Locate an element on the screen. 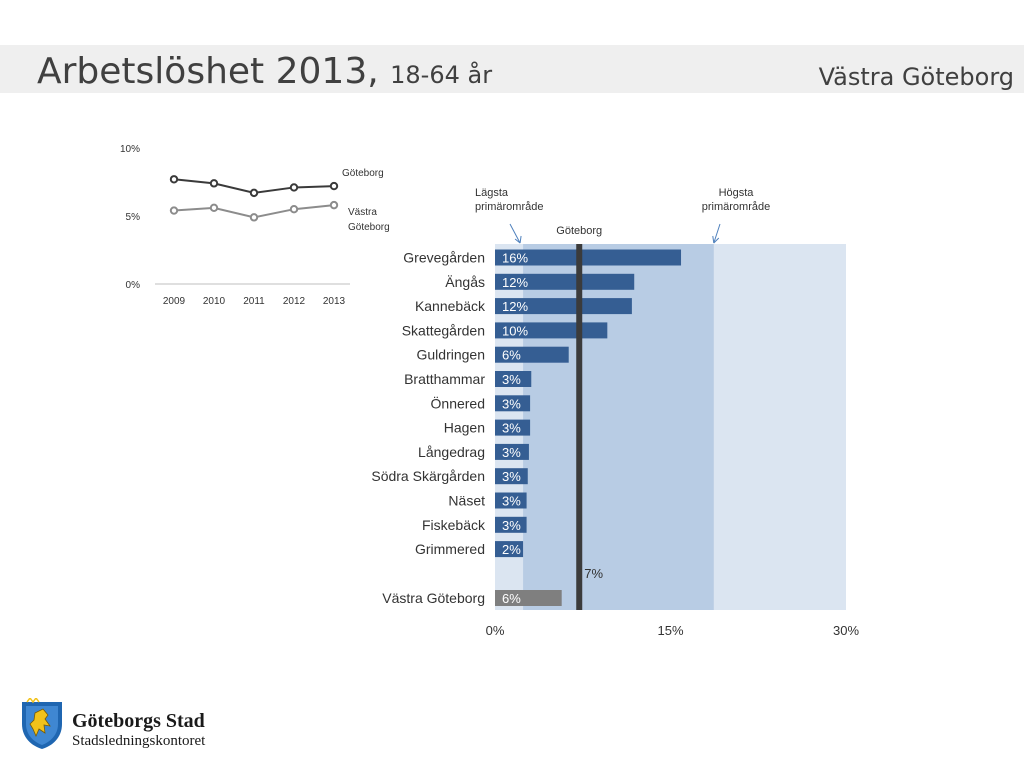 The width and height of the screenshot is (1024, 768). range-low-label: Lägsta is located at coordinates (492, 193).